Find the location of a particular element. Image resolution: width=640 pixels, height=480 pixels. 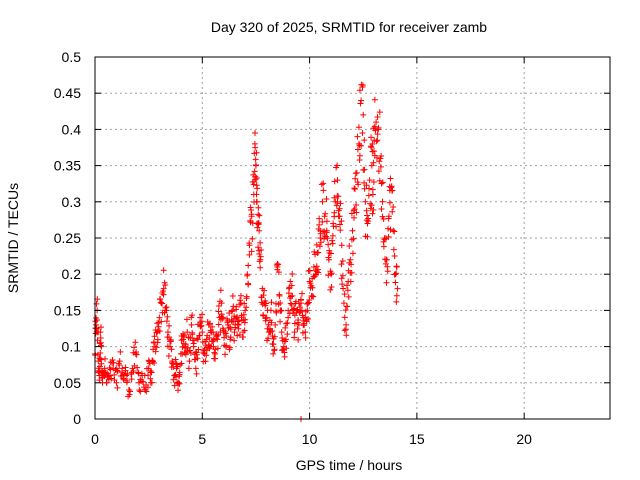

x-tick-label: 15 is located at coordinates (417, 439).